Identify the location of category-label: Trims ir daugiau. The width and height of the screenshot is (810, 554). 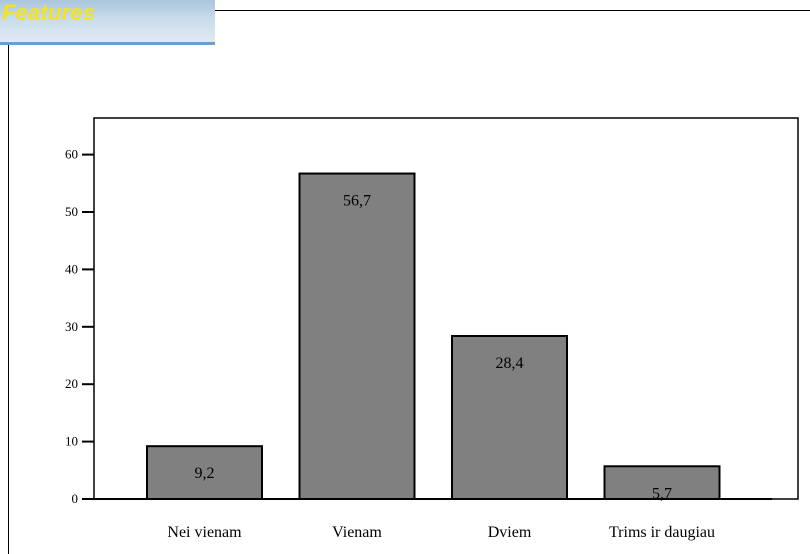
(662, 532).